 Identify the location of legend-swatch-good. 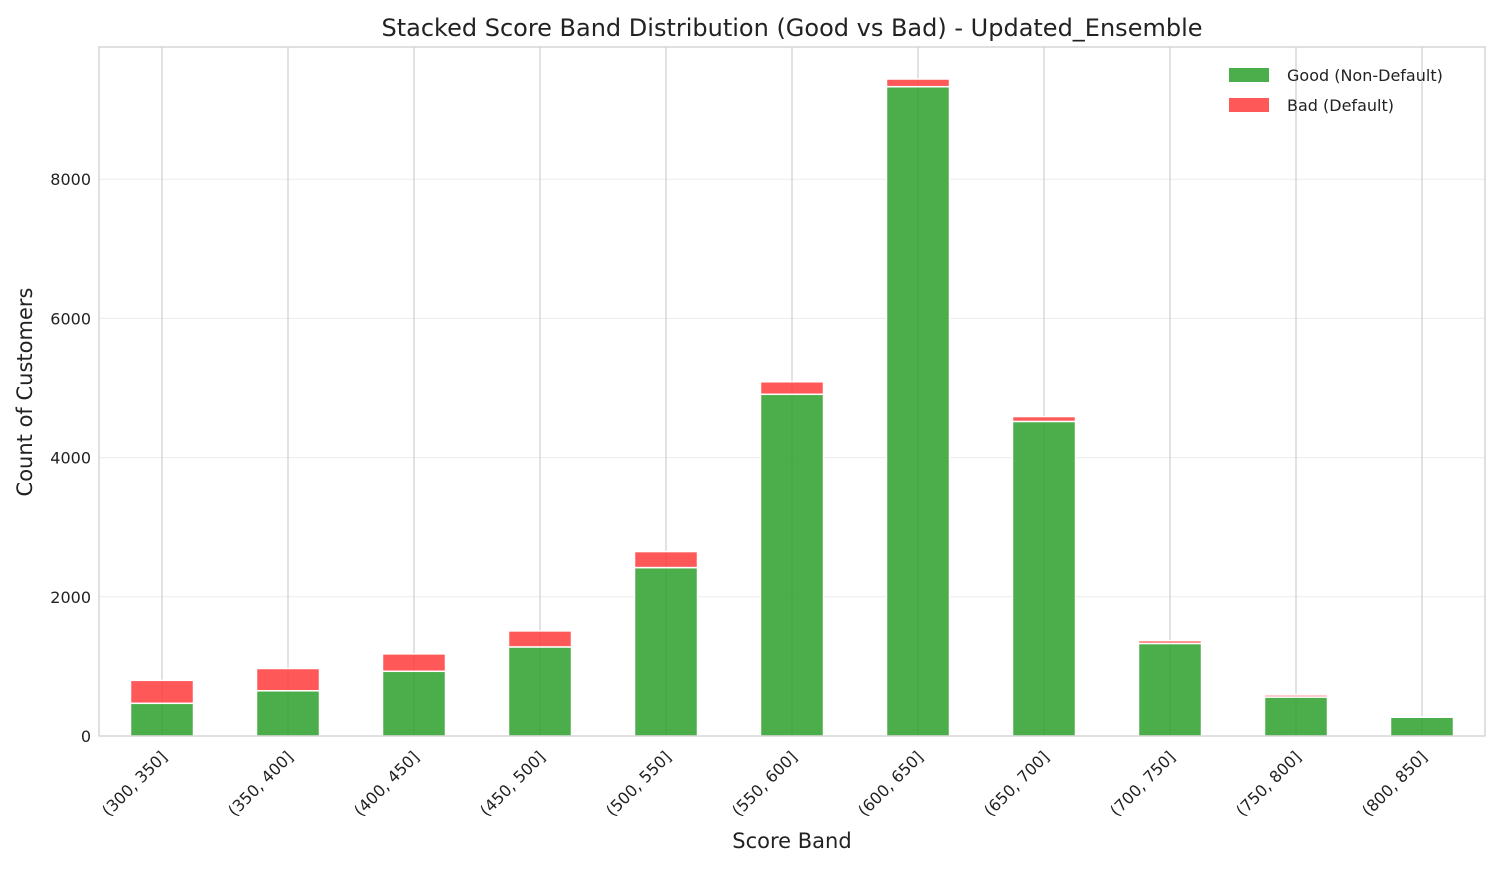
(1249, 75).